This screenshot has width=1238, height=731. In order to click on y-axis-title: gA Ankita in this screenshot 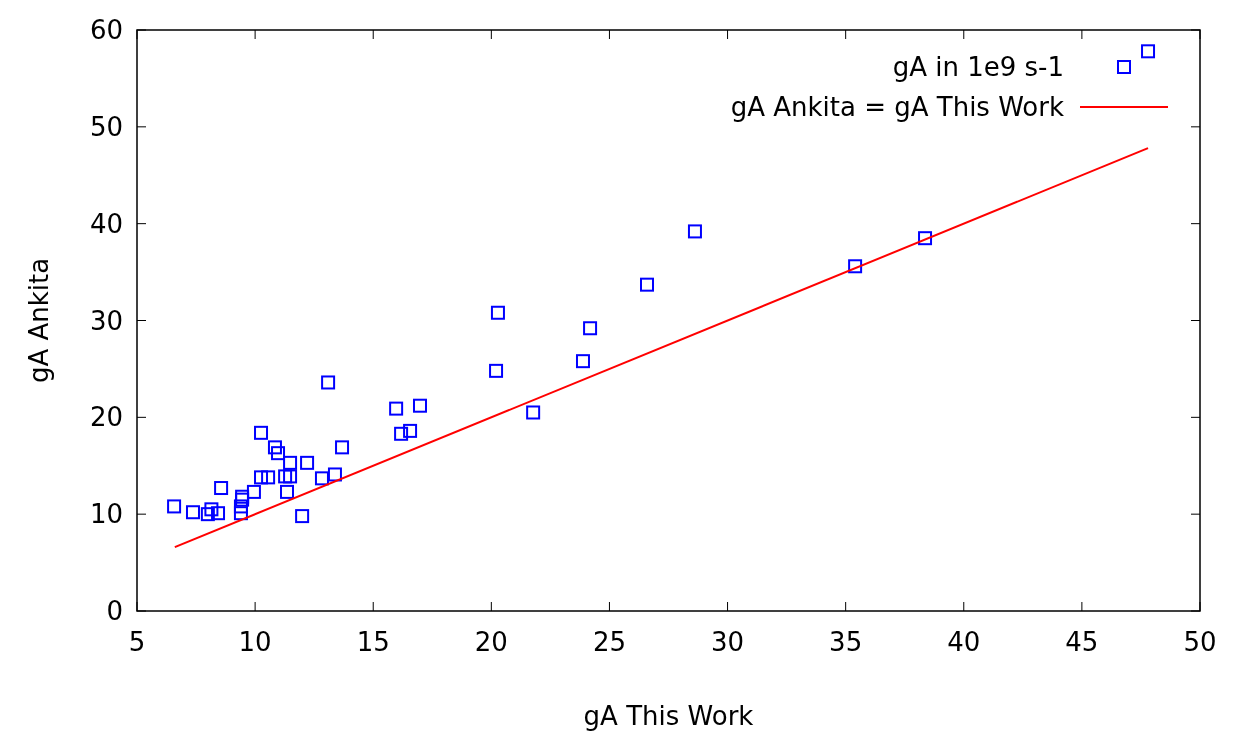, I will do `click(39, 320)`.